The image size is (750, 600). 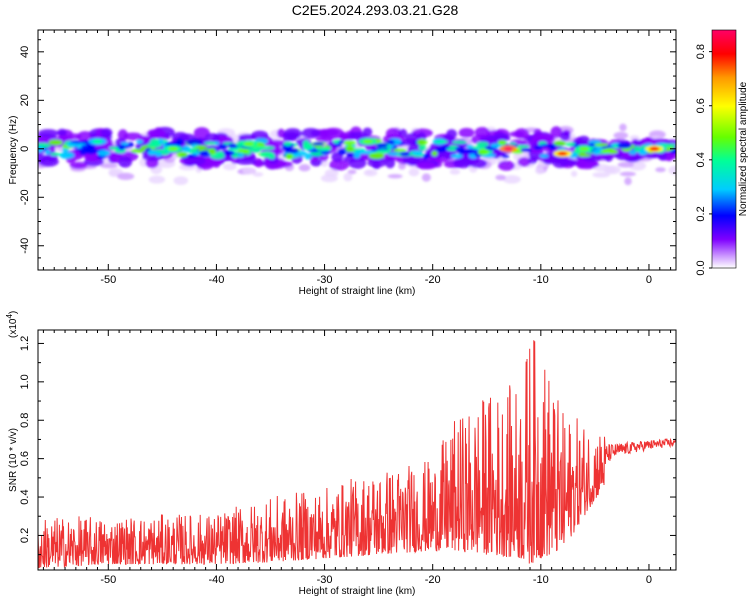 What do you see at coordinates (25, 100) in the screenshot?
I see `heatmap-ytick-label: 20` at bounding box center [25, 100].